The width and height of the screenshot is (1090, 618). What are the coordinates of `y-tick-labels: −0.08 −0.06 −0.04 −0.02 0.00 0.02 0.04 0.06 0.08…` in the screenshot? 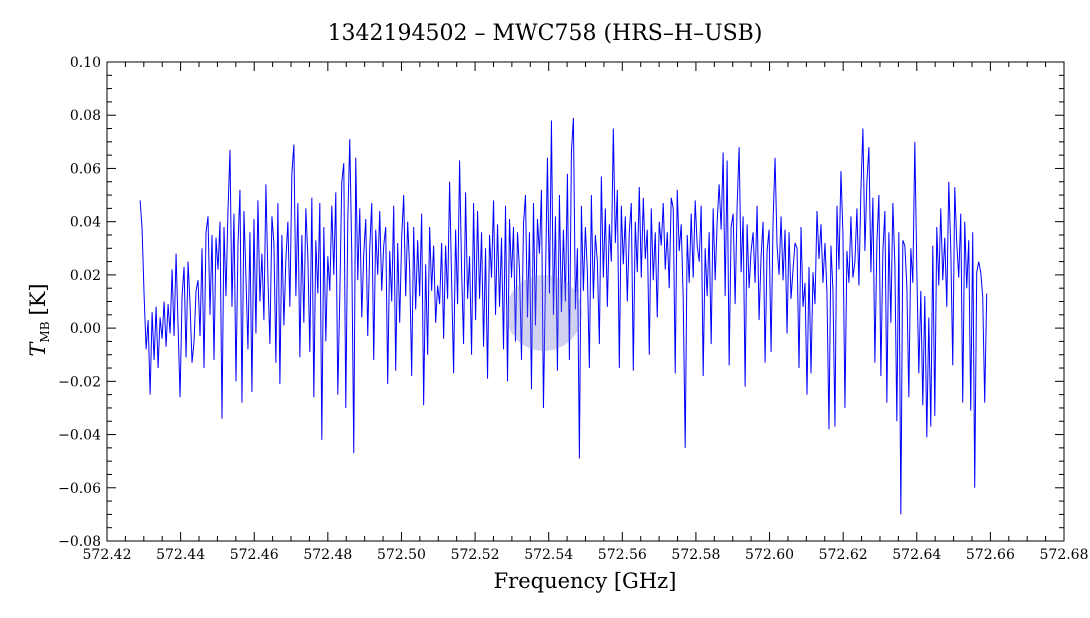 It's located at (79, 302).